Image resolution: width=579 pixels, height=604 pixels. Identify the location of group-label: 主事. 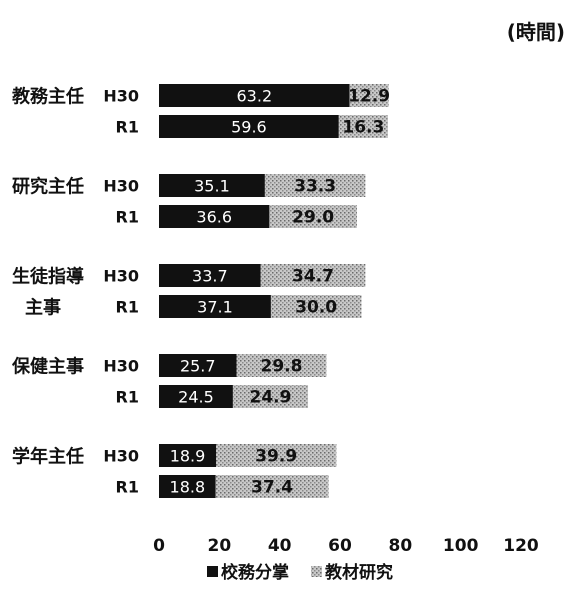
(43, 308).